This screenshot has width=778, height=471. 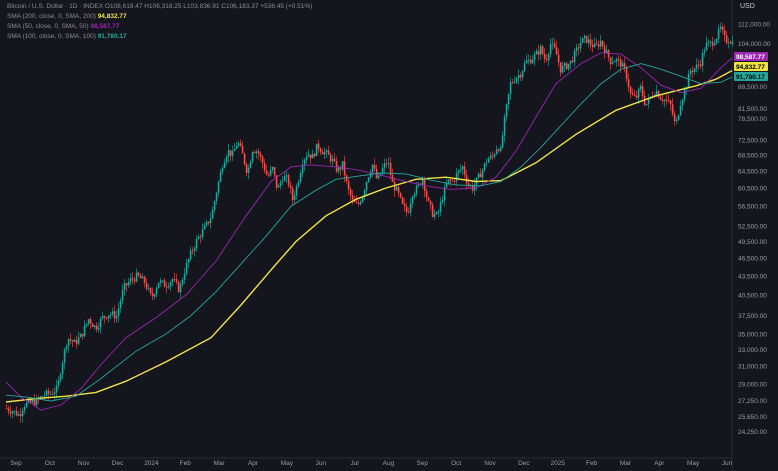 What do you see at coordinates (750, 77) in the screenshot?
I see `svg-text: 91,780.17` at bounding box center [750, 77].